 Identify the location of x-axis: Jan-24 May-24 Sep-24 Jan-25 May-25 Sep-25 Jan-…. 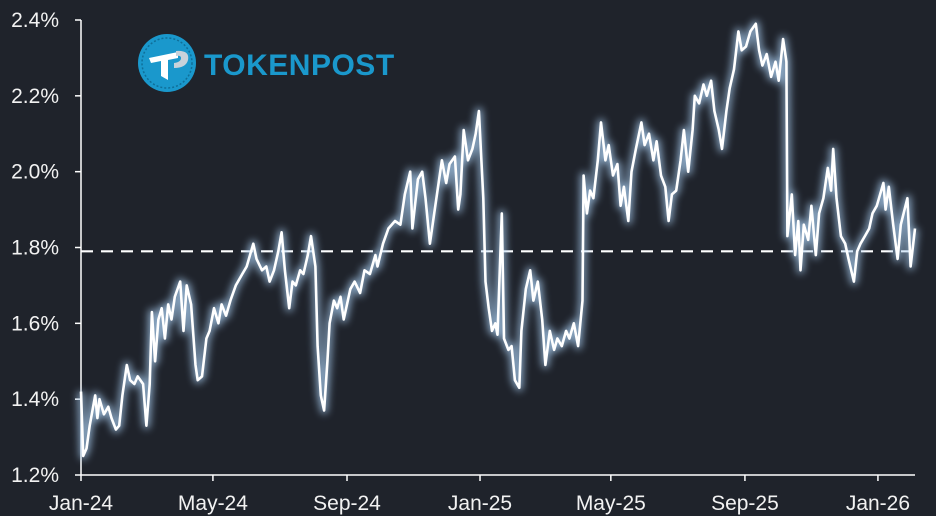
(482, 494).